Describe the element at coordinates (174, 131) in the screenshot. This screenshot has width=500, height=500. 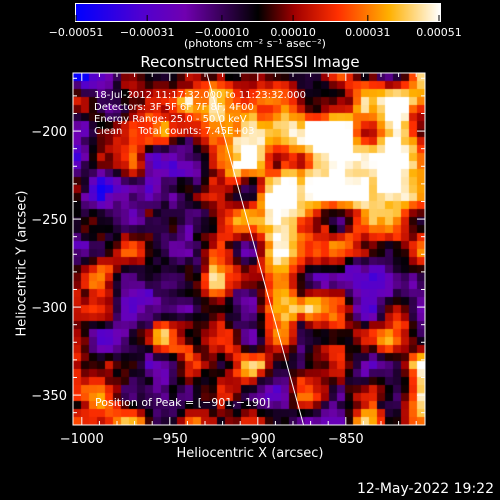
I see `info-total-counts: Clean Total counts: 7.45E+03` at that location.